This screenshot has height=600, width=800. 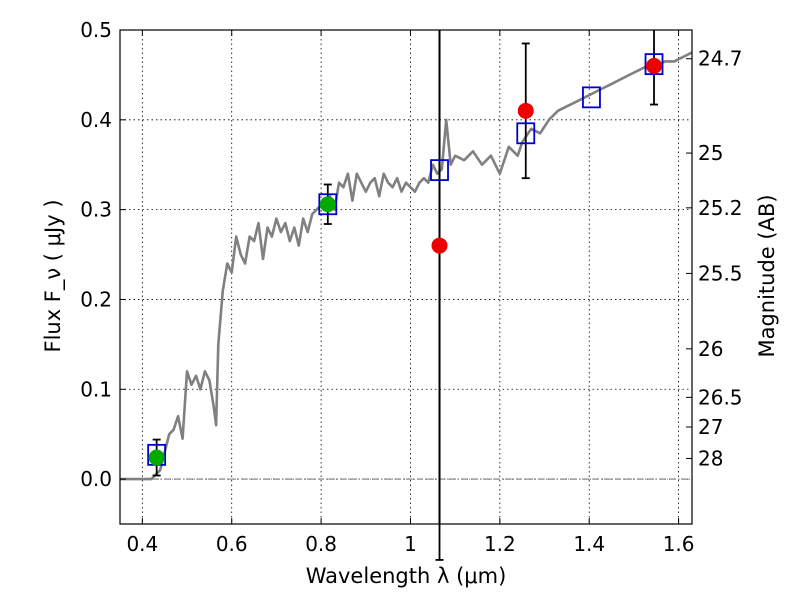 What do you see at coordinates (720, 273) in the screenshot?
I see `magnitude-tick-label: 25.5` at bounding box center [720, 273].